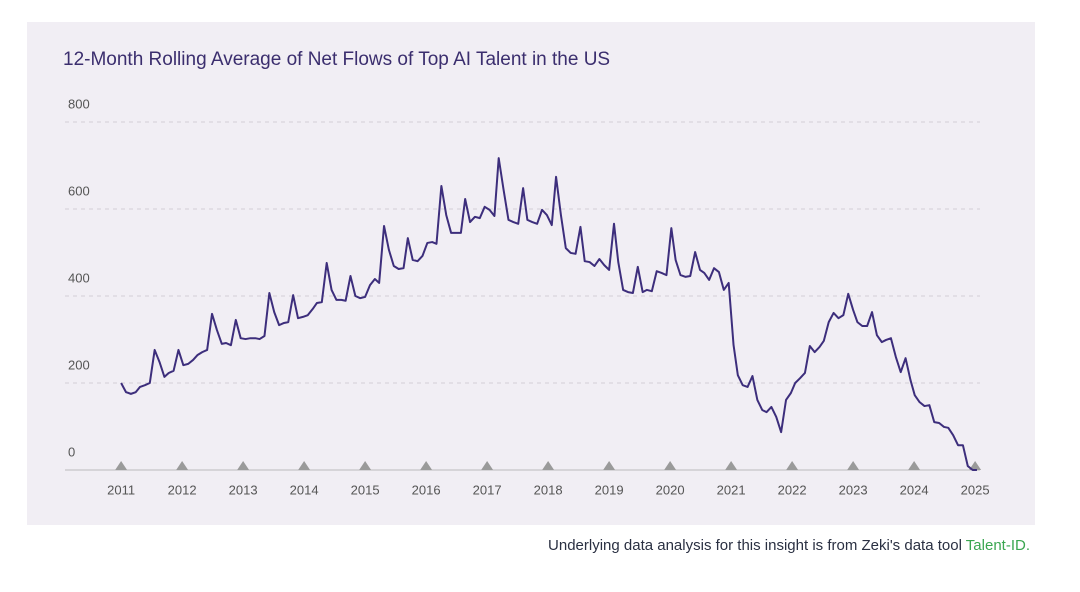  Describe the element at coordinates (731, 489) in the screenshot. I see `x-tick-label: 2021` at that location.